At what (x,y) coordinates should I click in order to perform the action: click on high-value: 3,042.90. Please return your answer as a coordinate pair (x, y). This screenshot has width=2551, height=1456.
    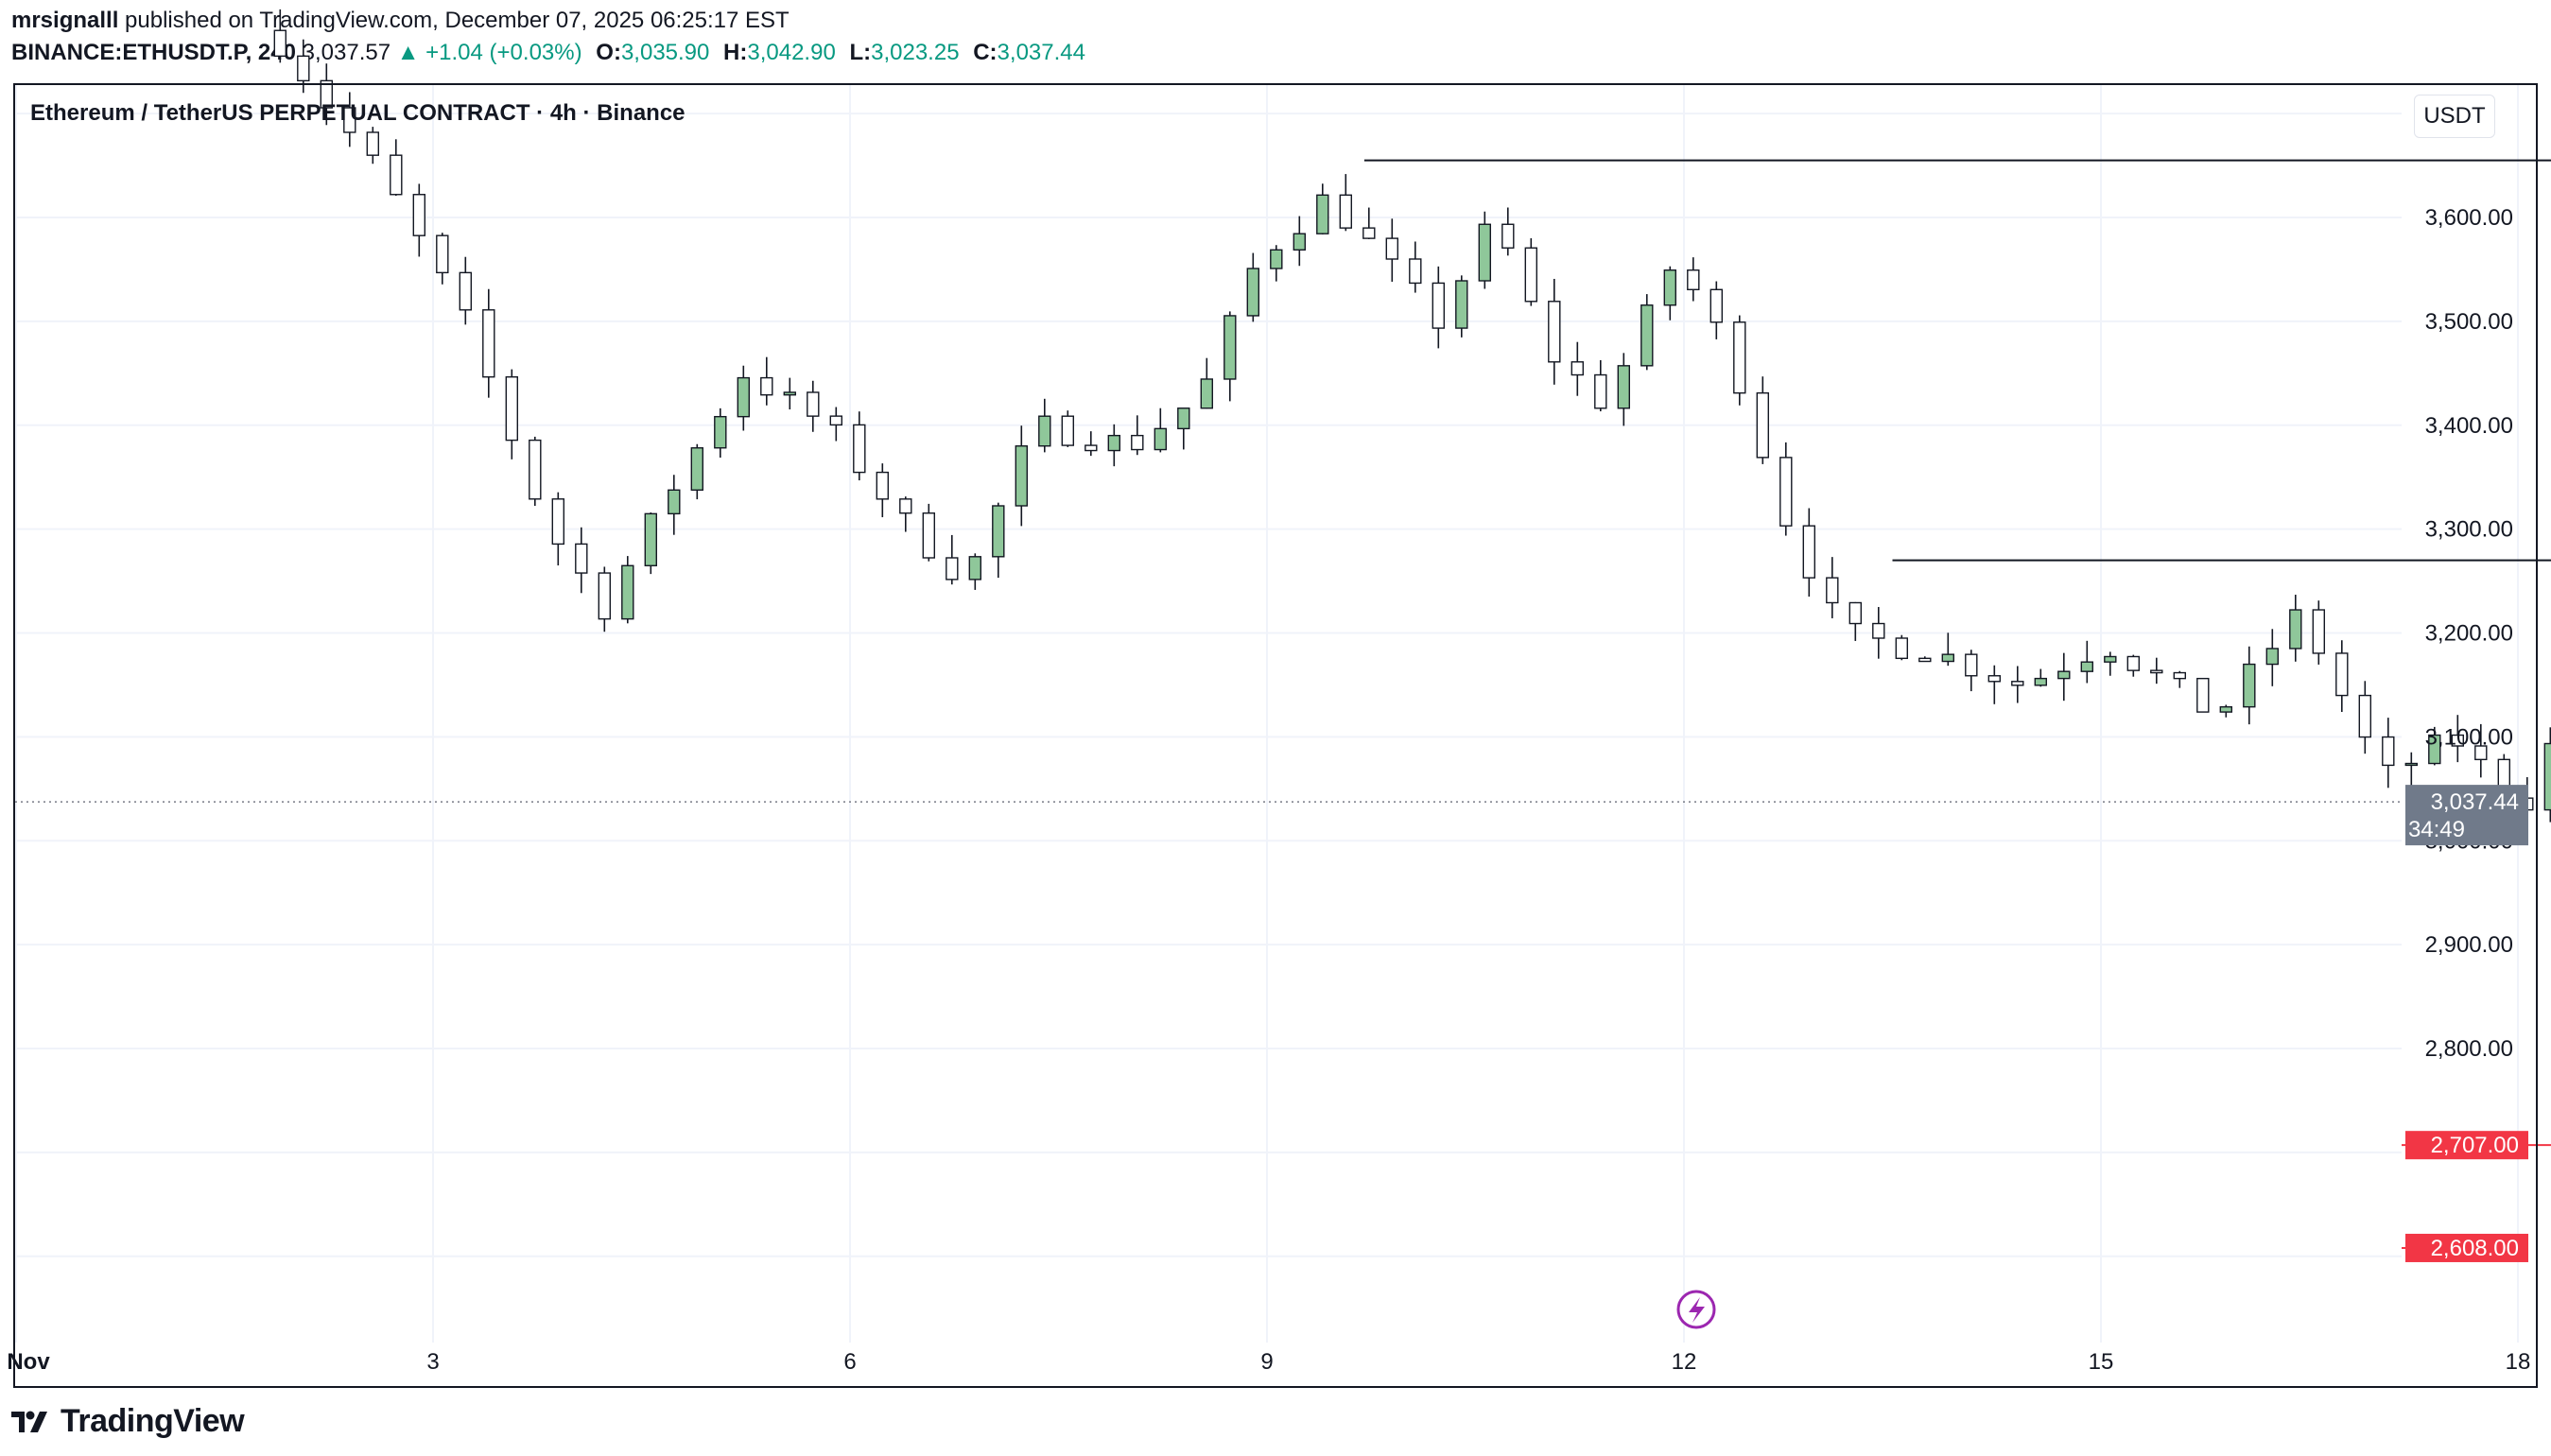
    Looking at the image, I should click on (791, 52).